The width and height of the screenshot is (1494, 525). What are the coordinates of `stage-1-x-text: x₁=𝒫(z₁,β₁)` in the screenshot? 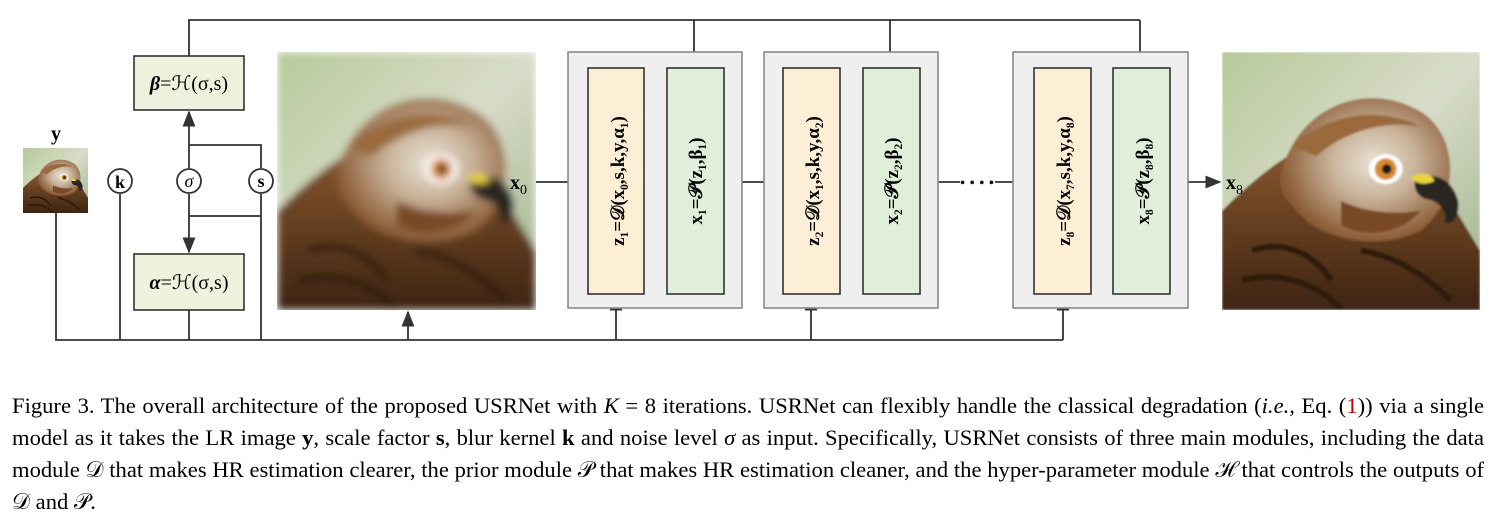 It's located at (696, 181).